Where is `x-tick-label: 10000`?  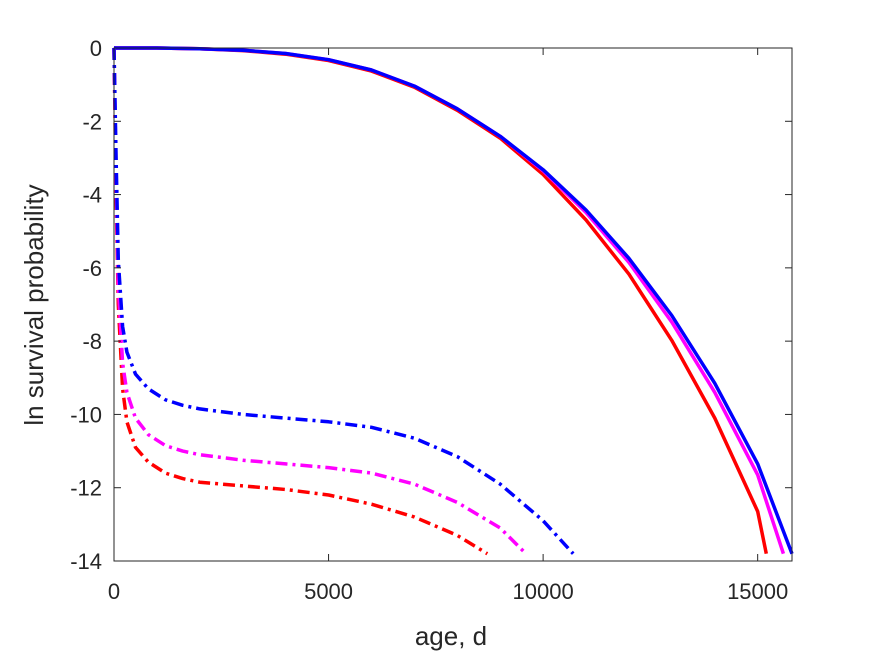 x-tick-label: 10000 is located at coordinates (543, 591).